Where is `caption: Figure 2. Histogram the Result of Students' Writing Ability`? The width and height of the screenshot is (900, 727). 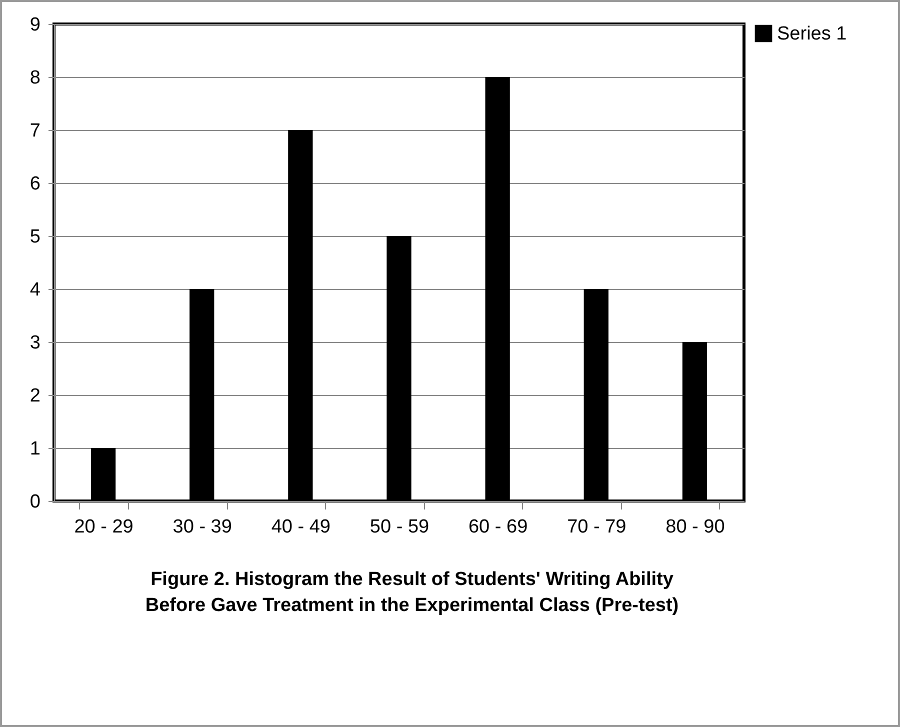
caption: Figure 2. Histogram the Result of Students' Writing Ability is located at coordinates (412, 580).